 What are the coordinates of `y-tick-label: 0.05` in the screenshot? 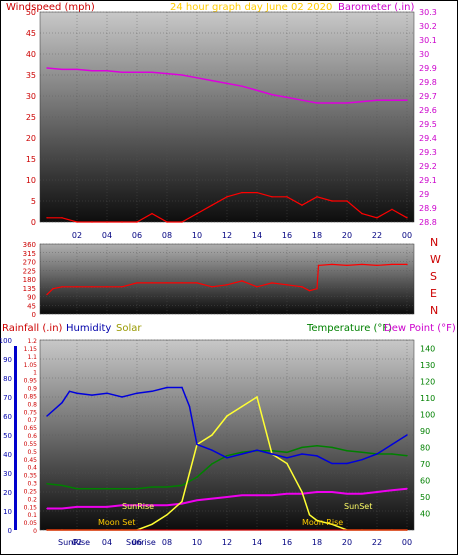 It's located at (31, 523).